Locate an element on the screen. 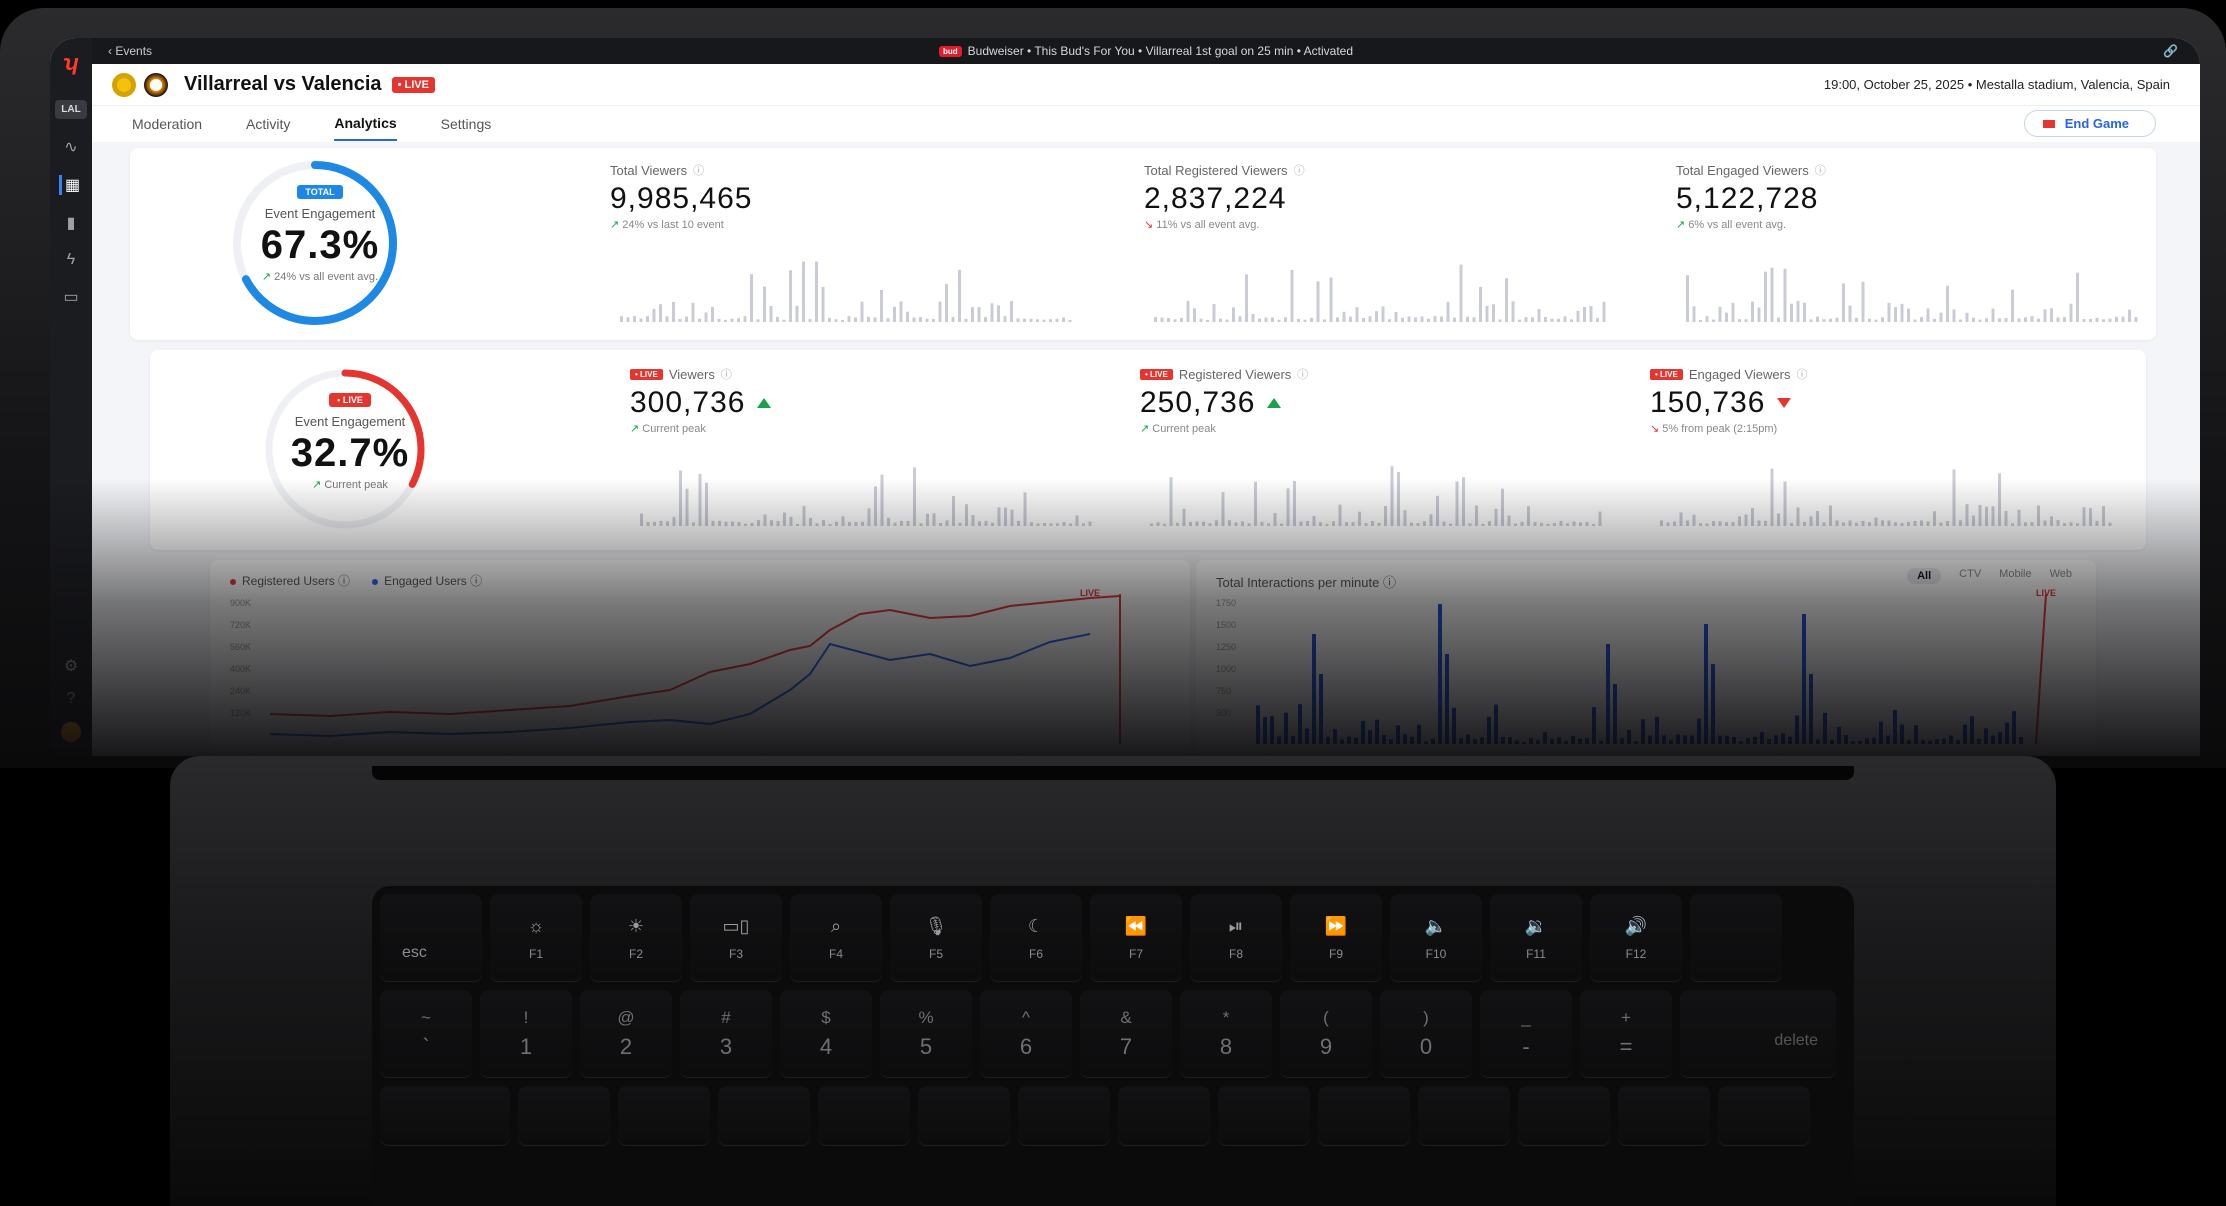 This screenshot has width=2226, height=1206. f9-key: ⏩ F9 is located at coordinates (1336, 938).